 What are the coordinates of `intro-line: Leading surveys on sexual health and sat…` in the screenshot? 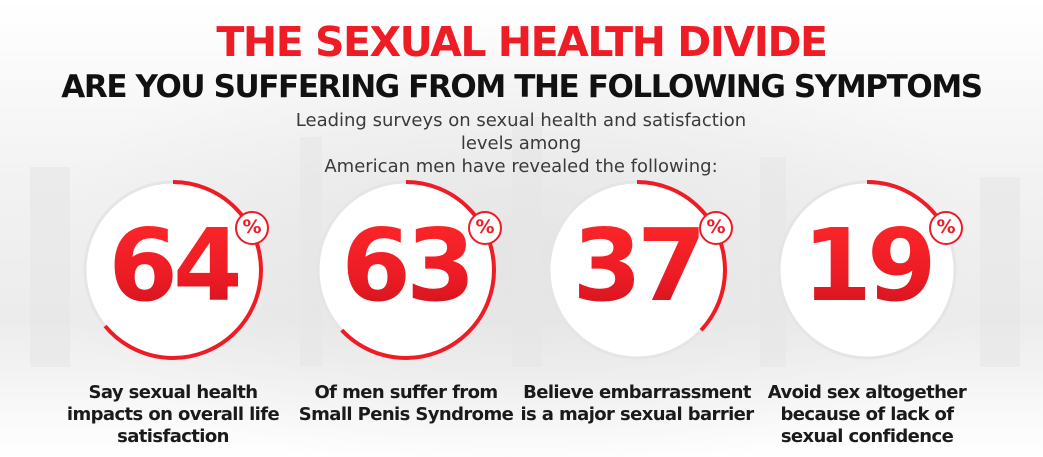 It's located at (521, 132).